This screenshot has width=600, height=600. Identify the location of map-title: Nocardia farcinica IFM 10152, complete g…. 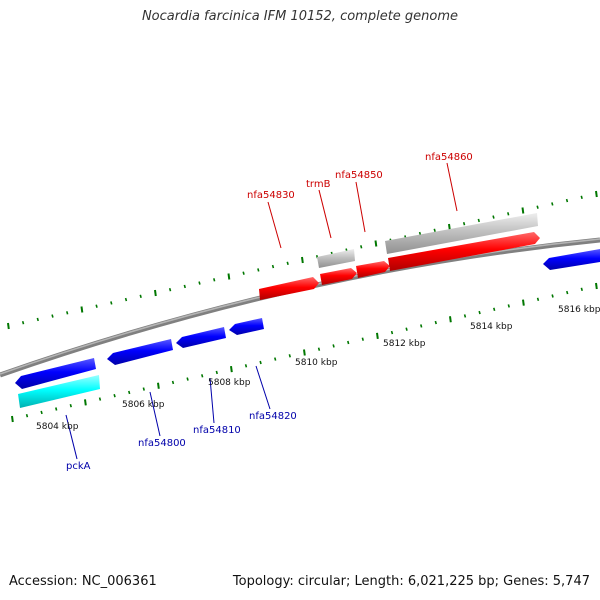
(300, 16).